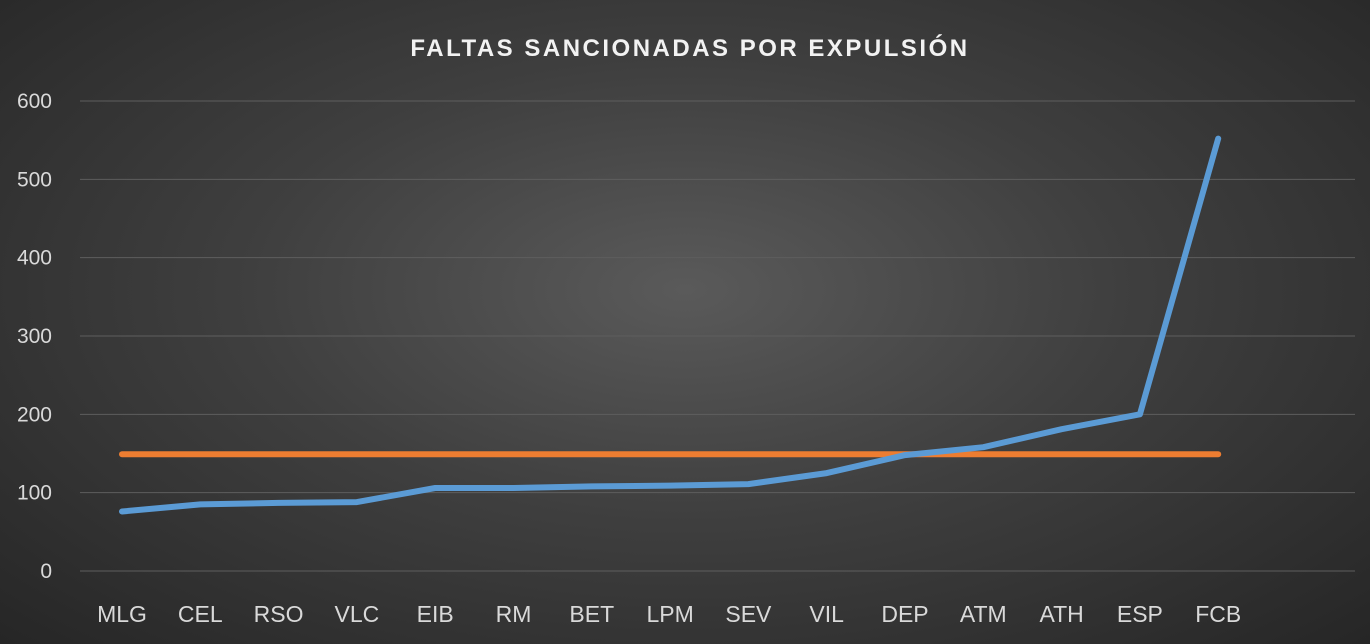  What do you see at coordinates (1061, 614) in the screenshot?
I see `x-category-label: ATH` at bounding box center [1061, 614].